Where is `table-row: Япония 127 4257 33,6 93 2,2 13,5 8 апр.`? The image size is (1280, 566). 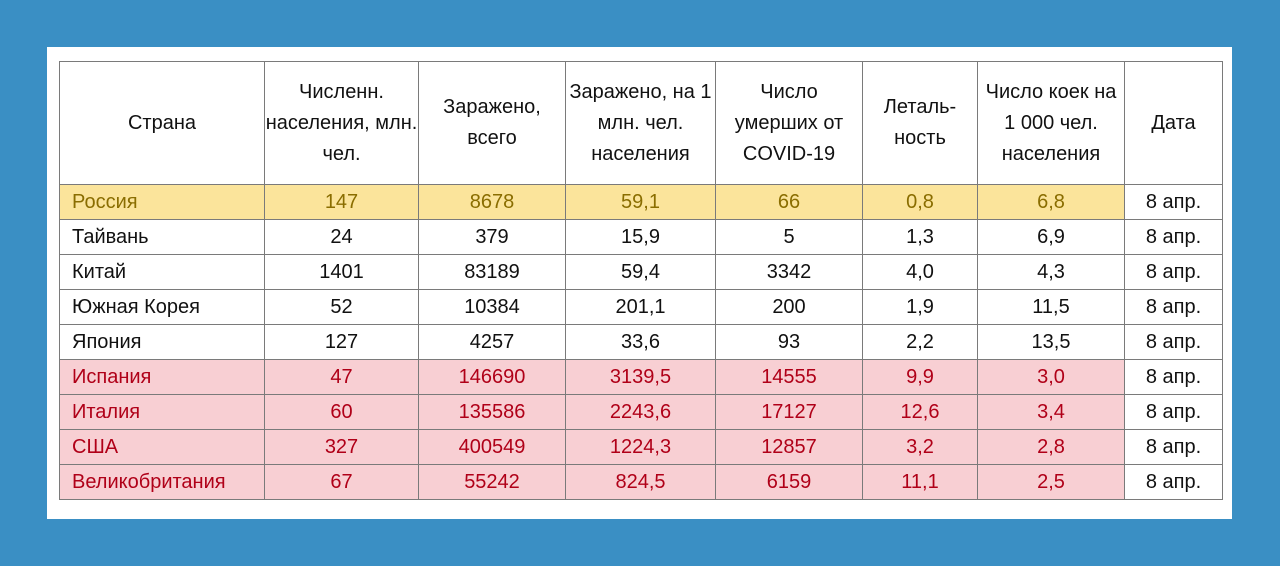 table-row: Япония 127 4257 33,6 93 2,2 13,5 8 апр. is located at coordinates (641, 342).